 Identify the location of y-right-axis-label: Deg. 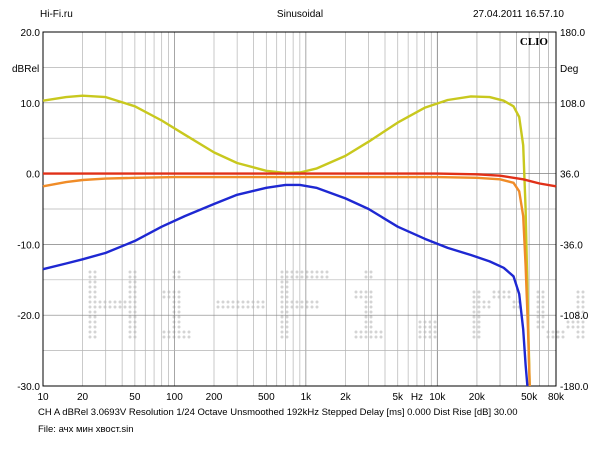
(569, 69).